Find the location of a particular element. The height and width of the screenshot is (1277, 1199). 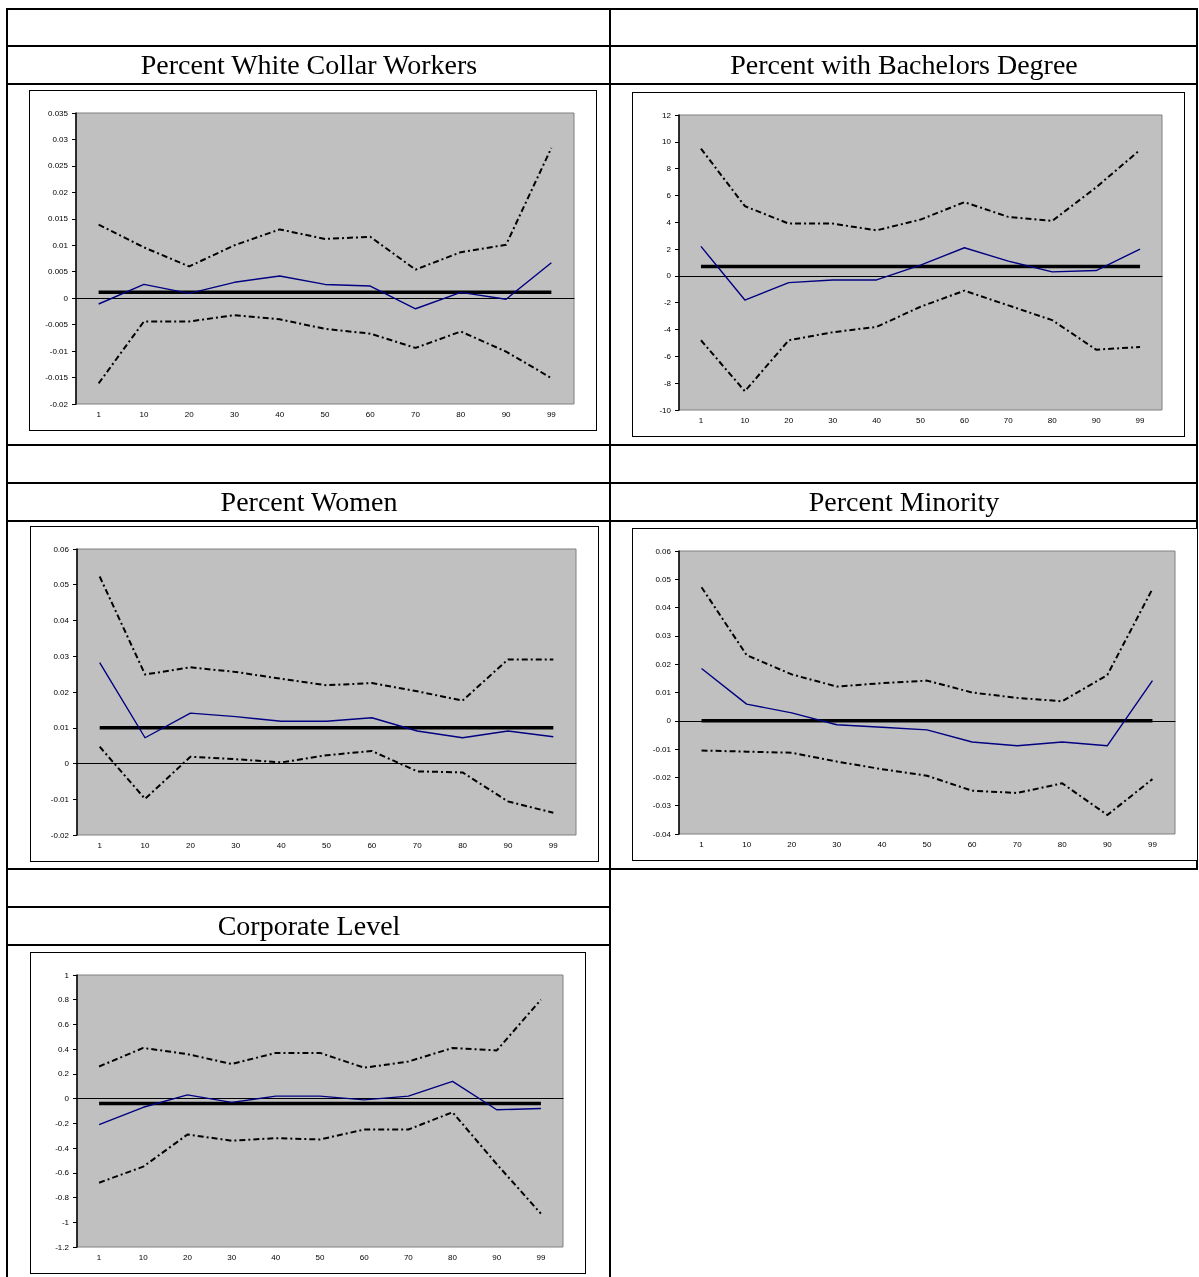

chart-title: Percent White Collar Workers is located at coordinates (309, 65).